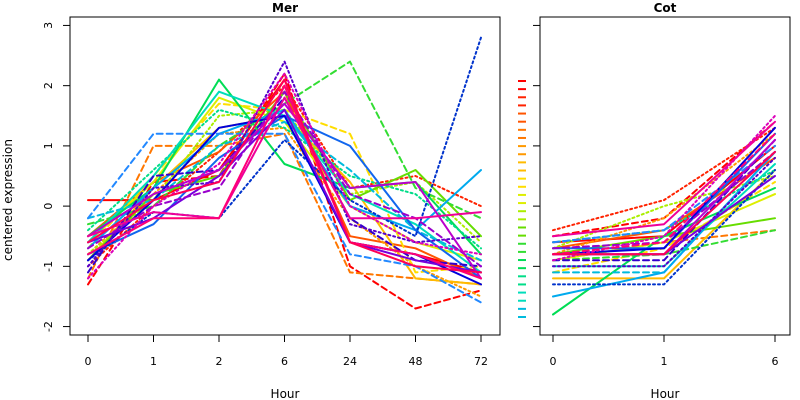  I want to click on x-tick-label-mer-6: 6, so click(284, 361).